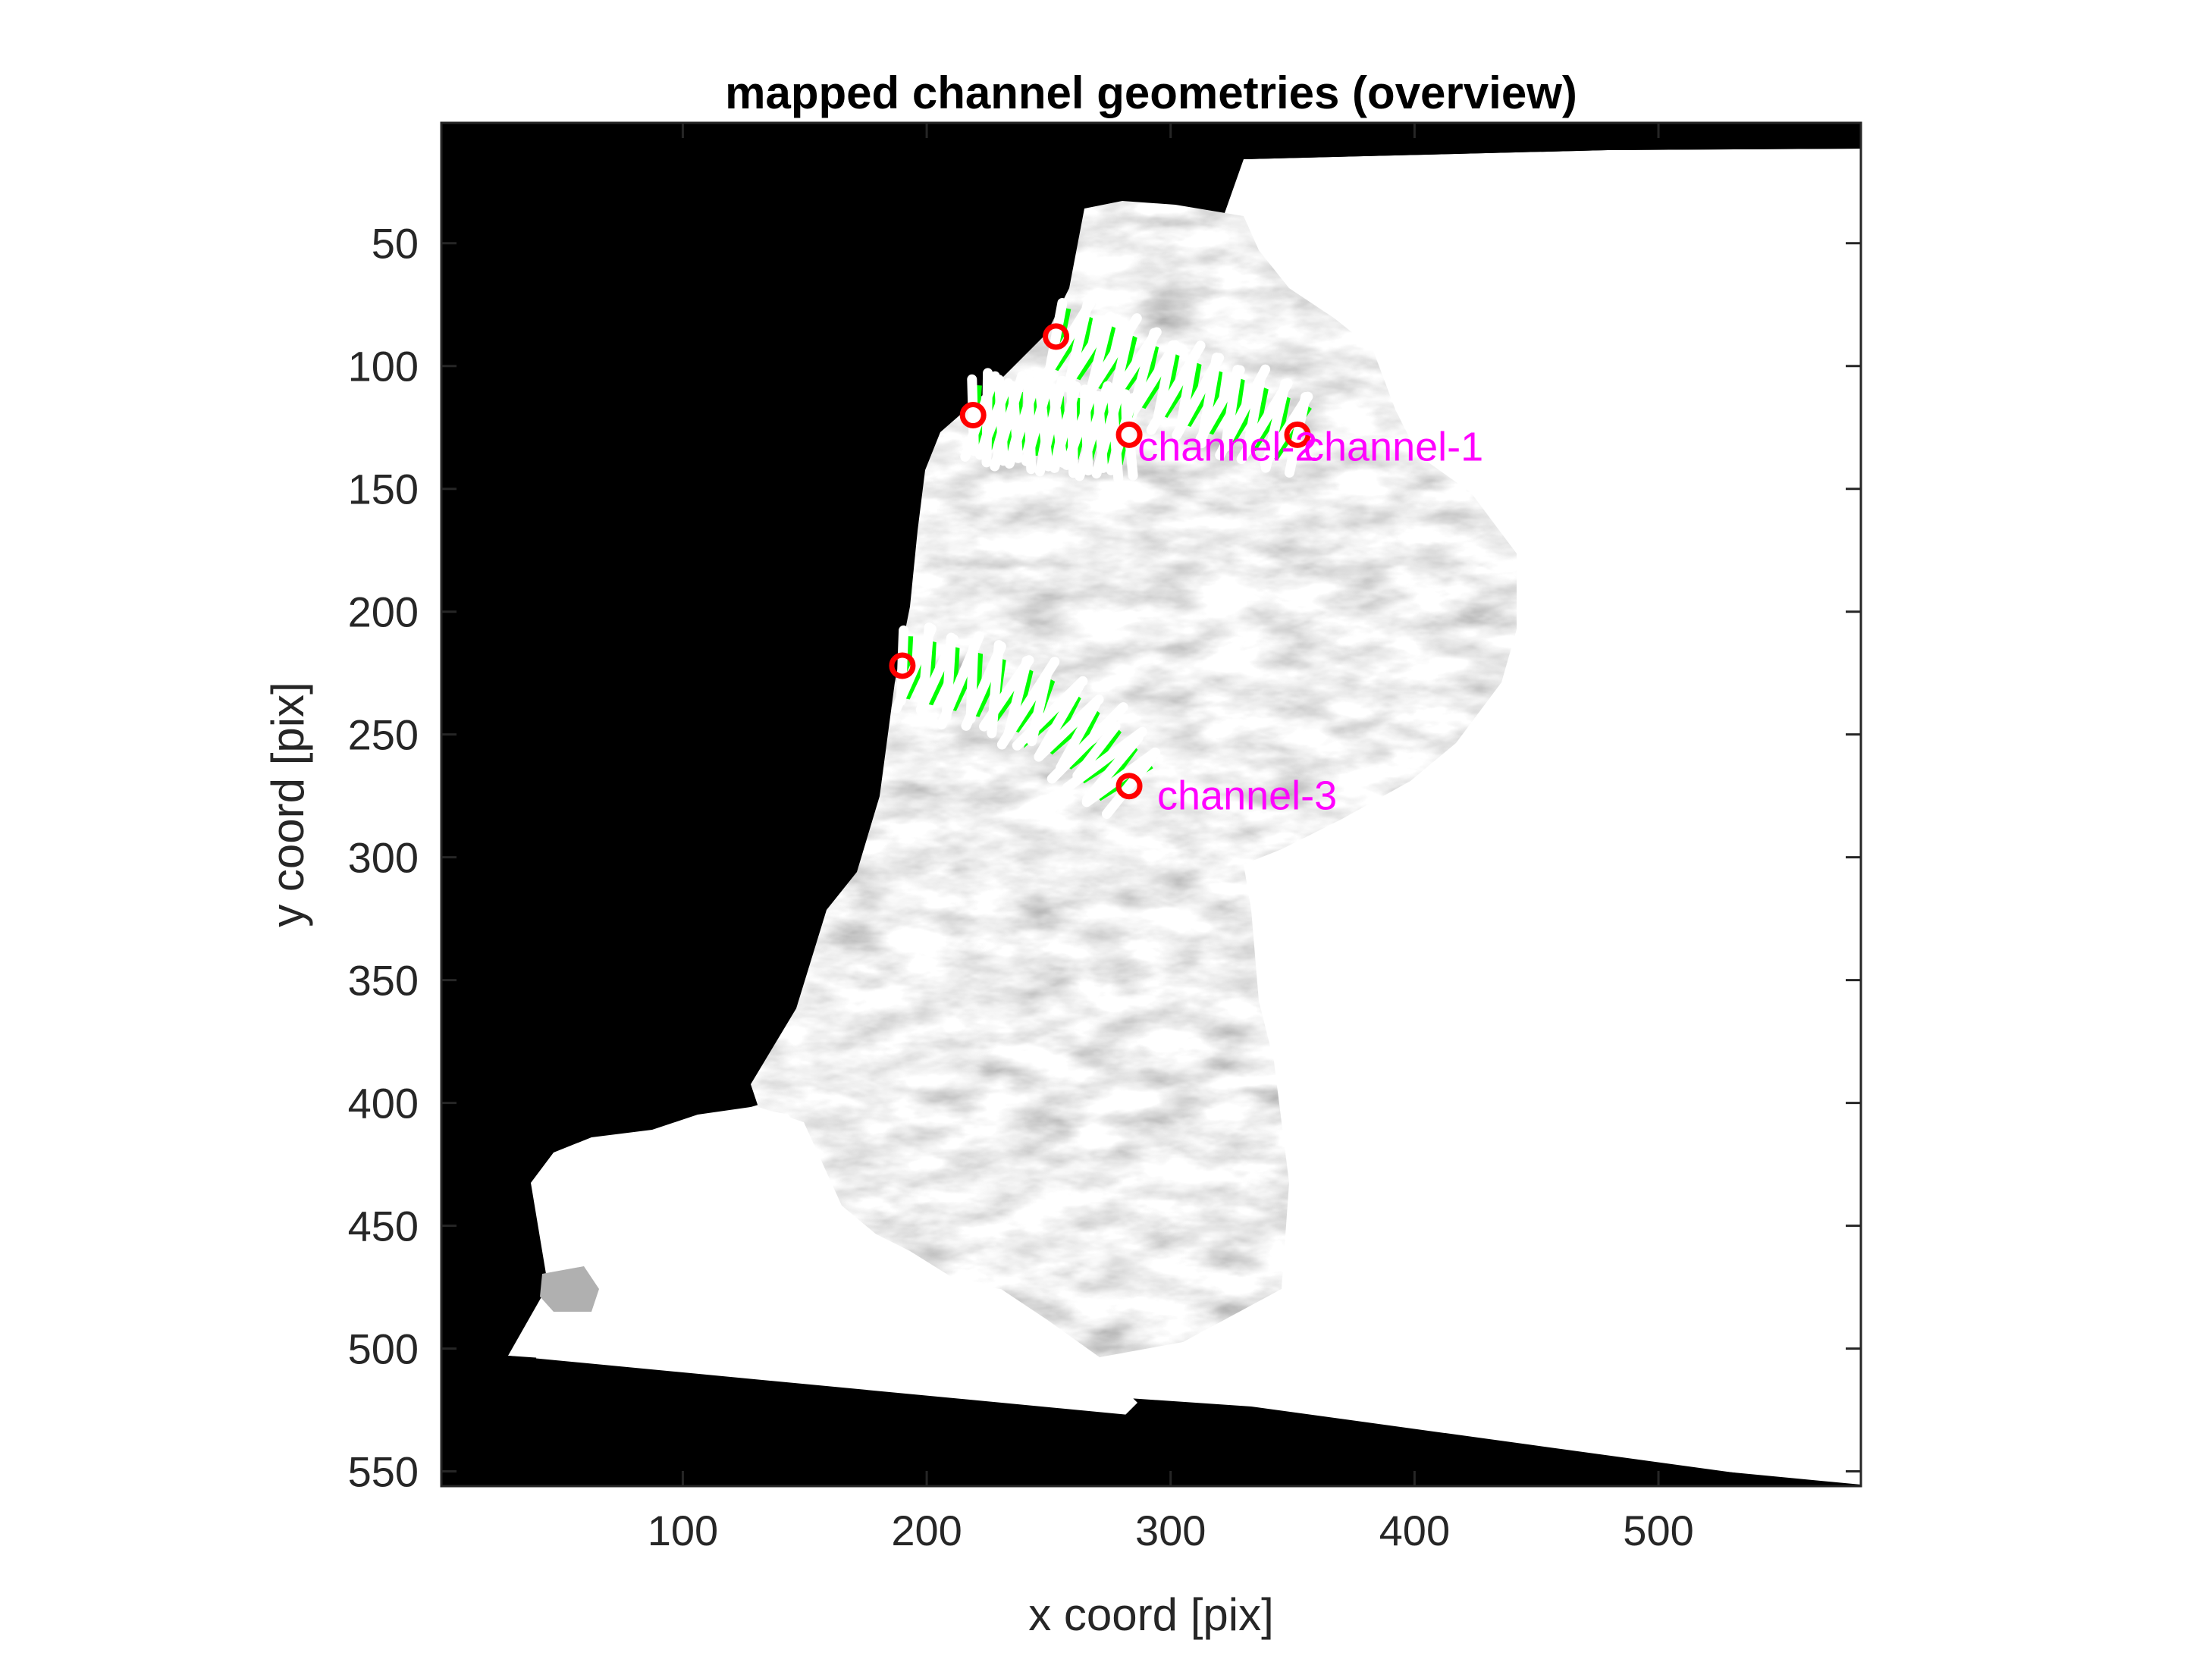 This screenshot has width=2212, height=1659. Describe the element at coordinates (1024, 721) in the screenshot. I see `channel-3-overlay` at that location.